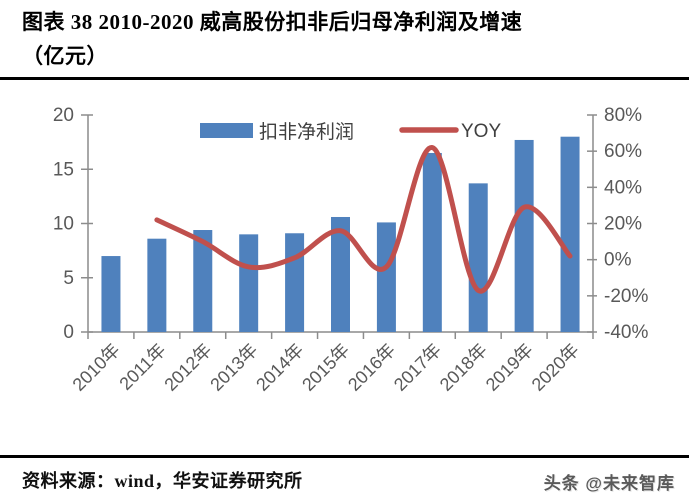 This screenshot has height=502, width=689. What do you see at coordinates (344, 456) in the screenshot?
I see `footer-divider-rule` at bounding box center [344, 456].